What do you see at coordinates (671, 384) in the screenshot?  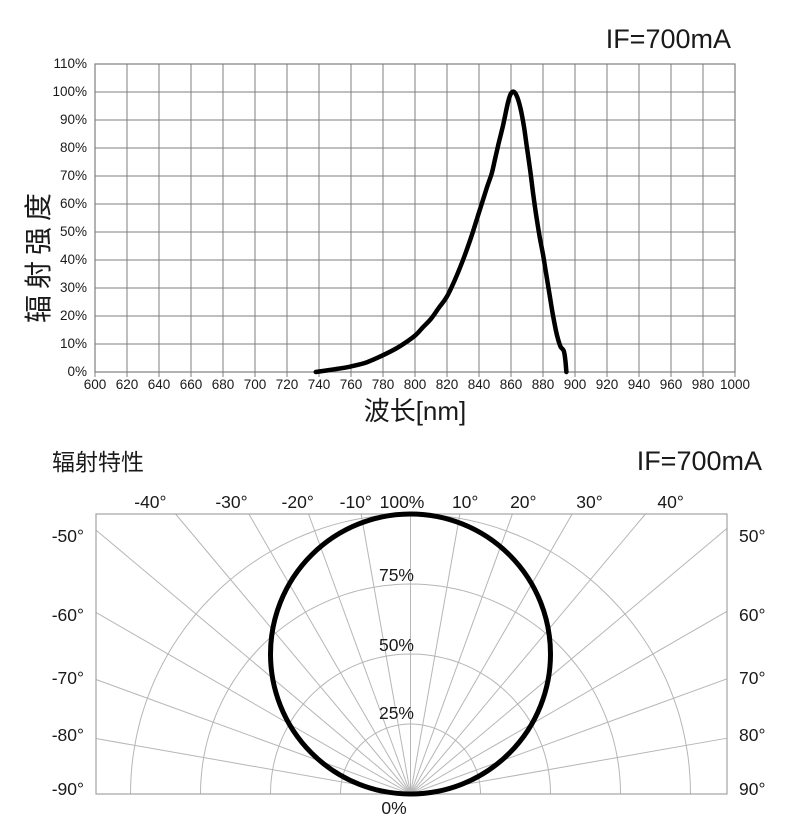 I see `x-tick-label: 960` at bounding box center [671, 384].